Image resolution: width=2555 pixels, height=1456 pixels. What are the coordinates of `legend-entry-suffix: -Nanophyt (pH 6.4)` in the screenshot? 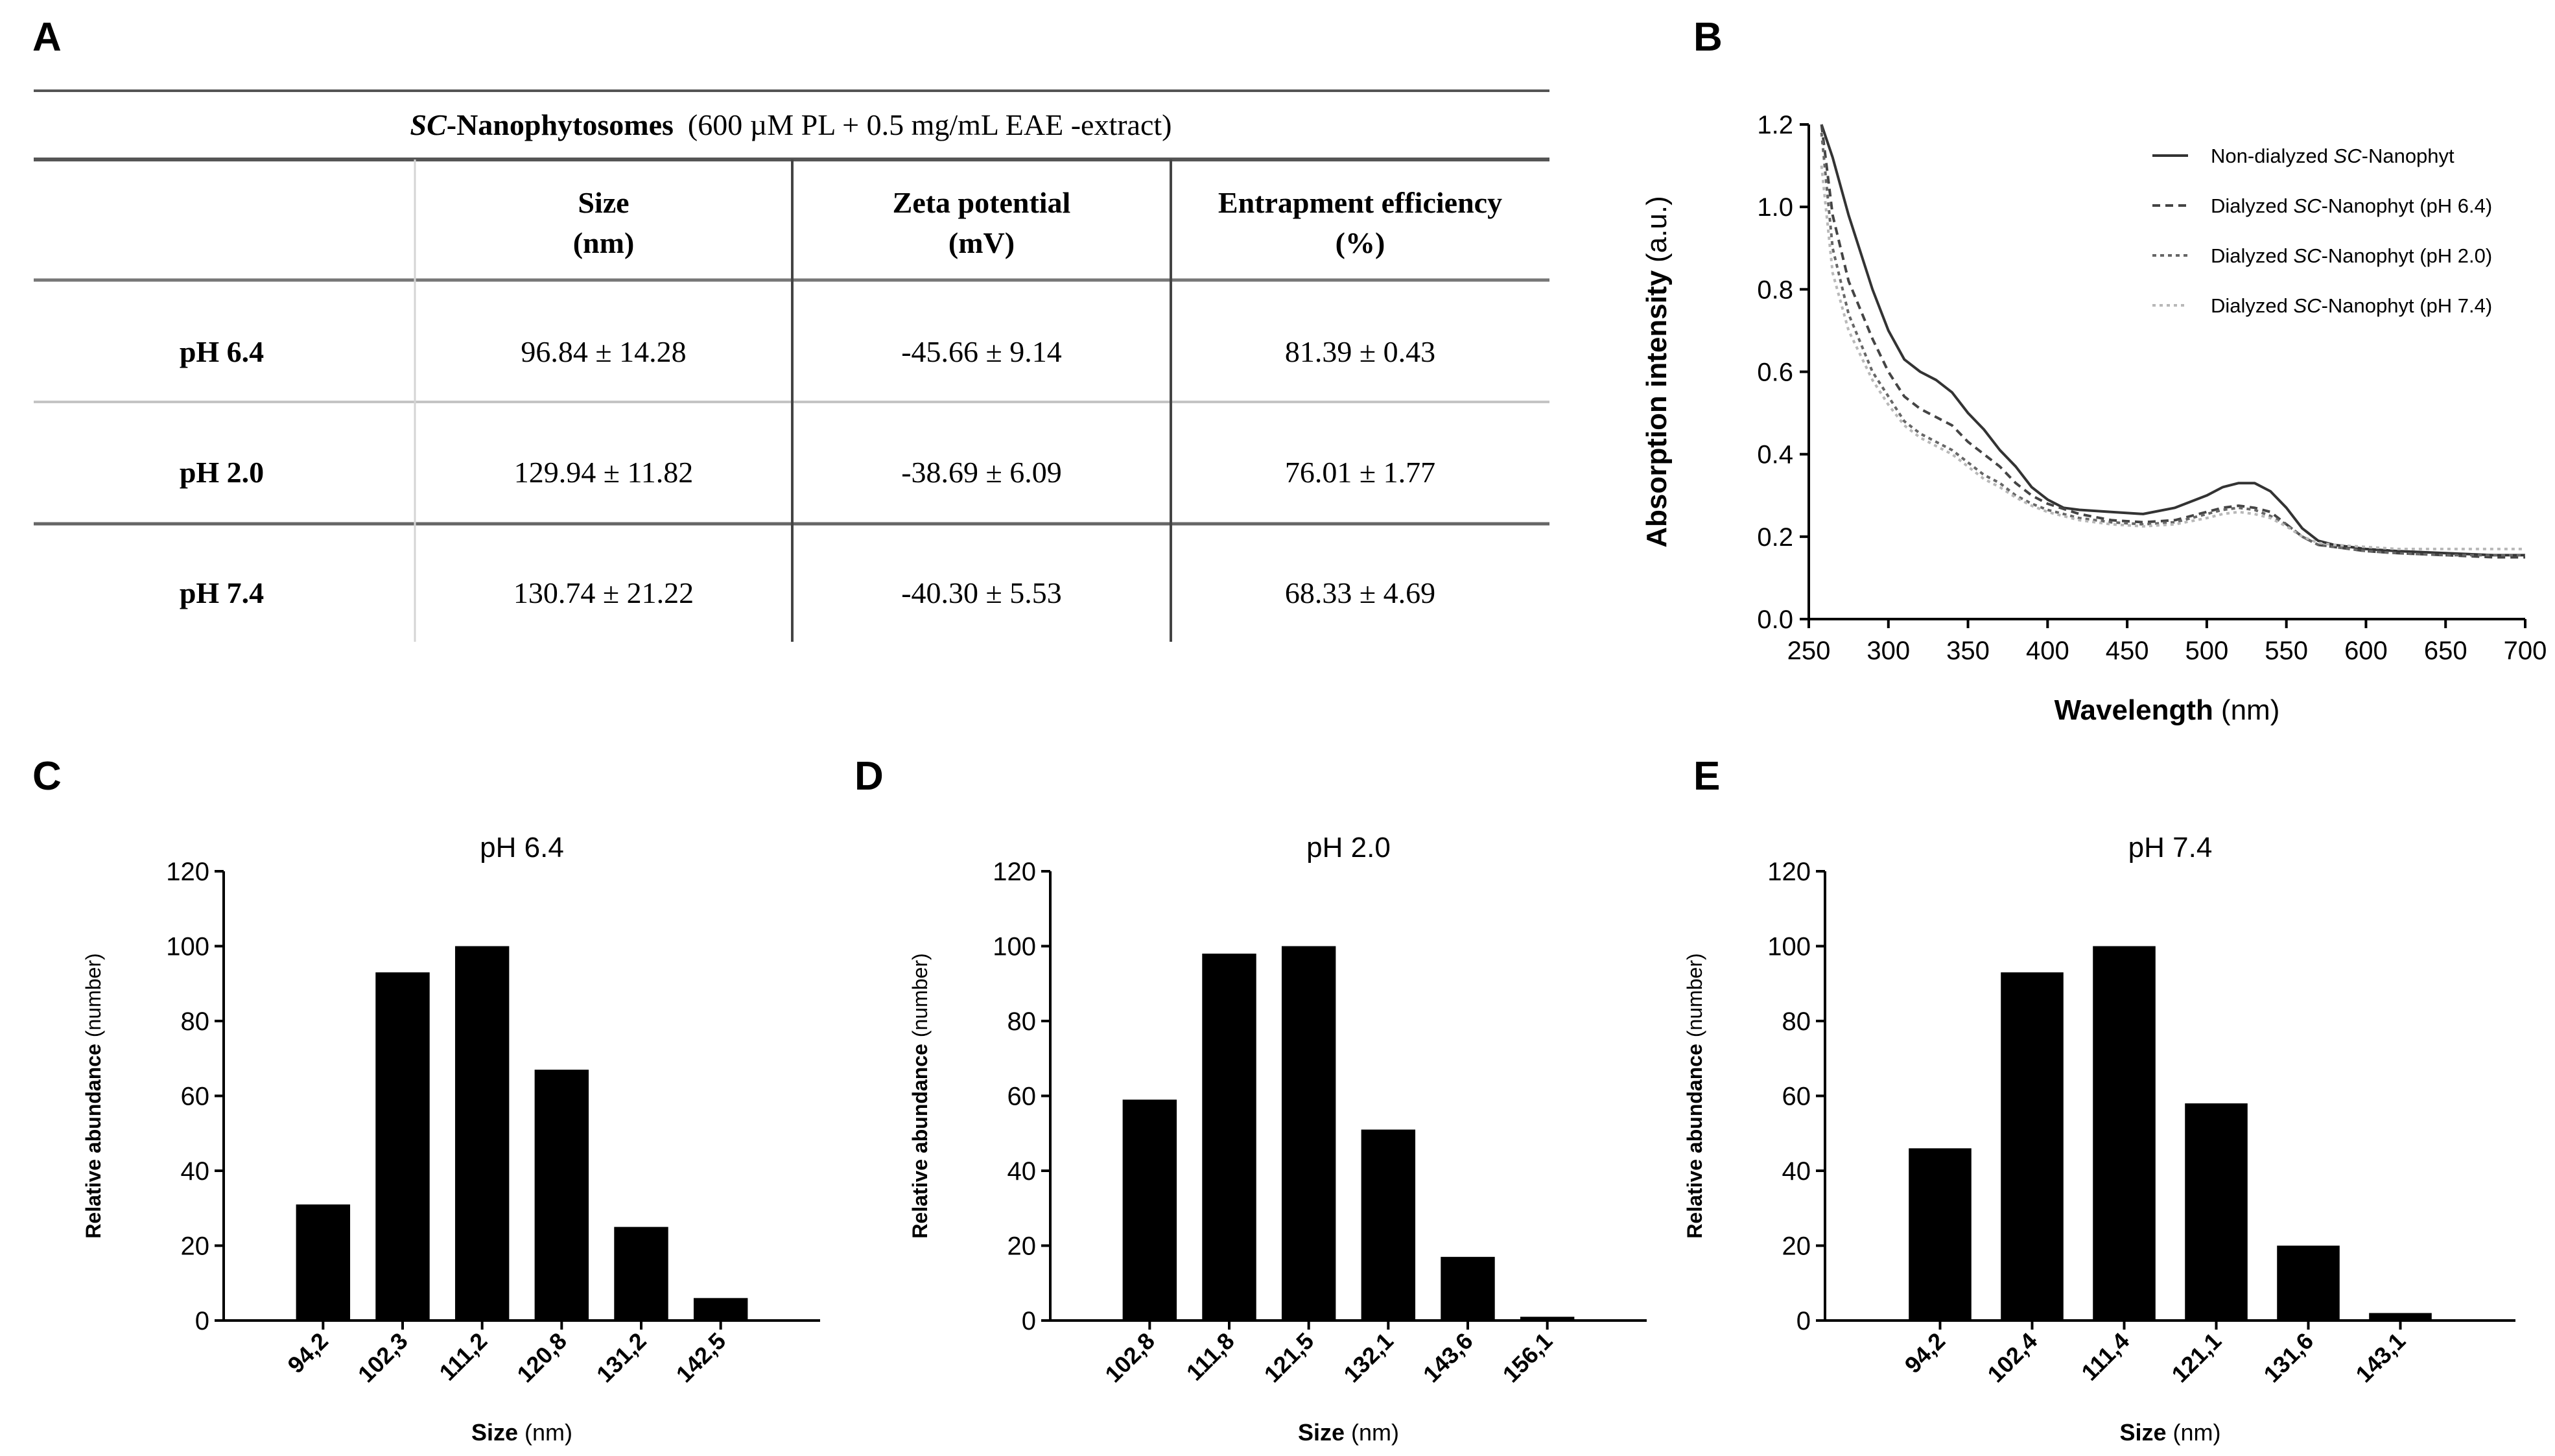 It's located at (2408, 205).